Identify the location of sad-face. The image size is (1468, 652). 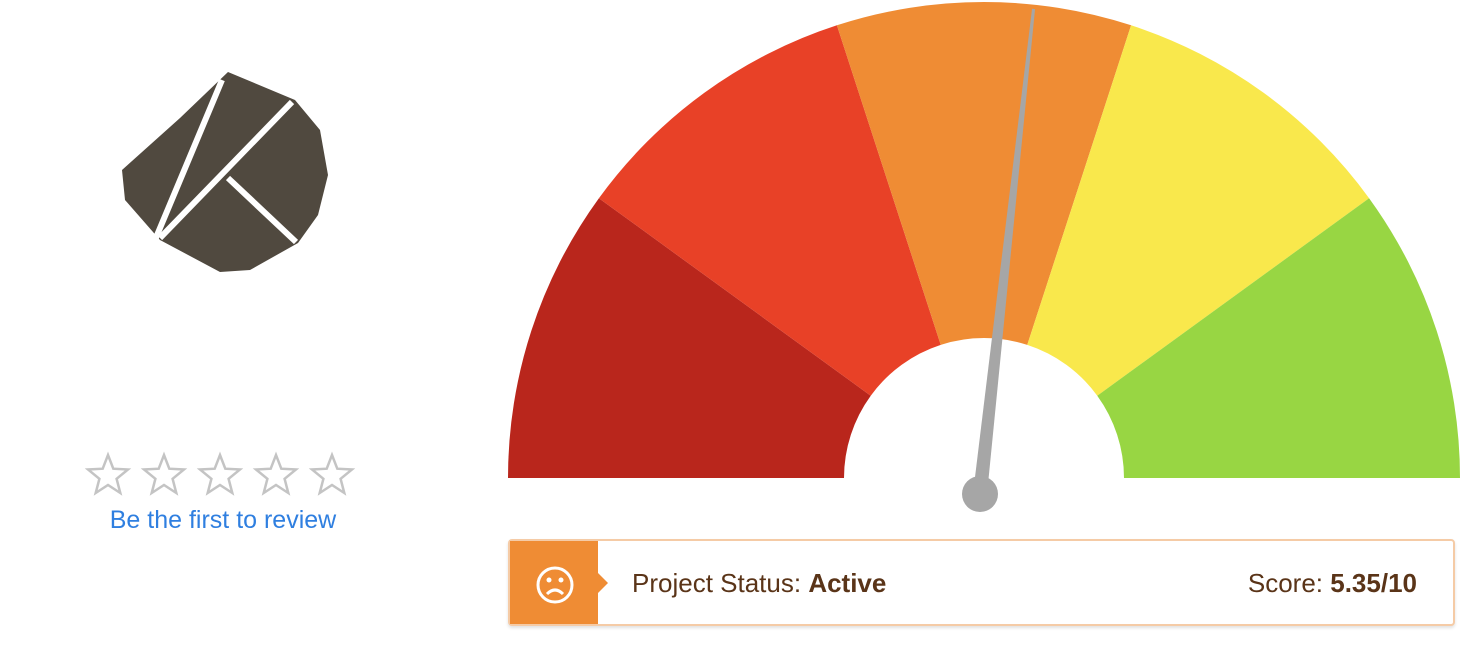
(555, 585).